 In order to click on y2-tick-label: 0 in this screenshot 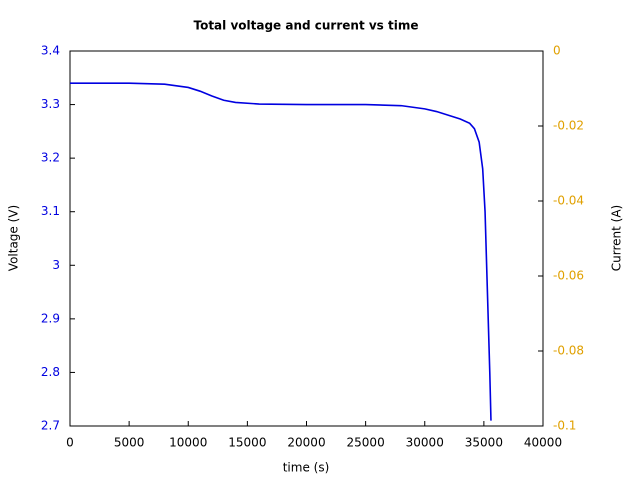, I will do `click(557, 51)`.